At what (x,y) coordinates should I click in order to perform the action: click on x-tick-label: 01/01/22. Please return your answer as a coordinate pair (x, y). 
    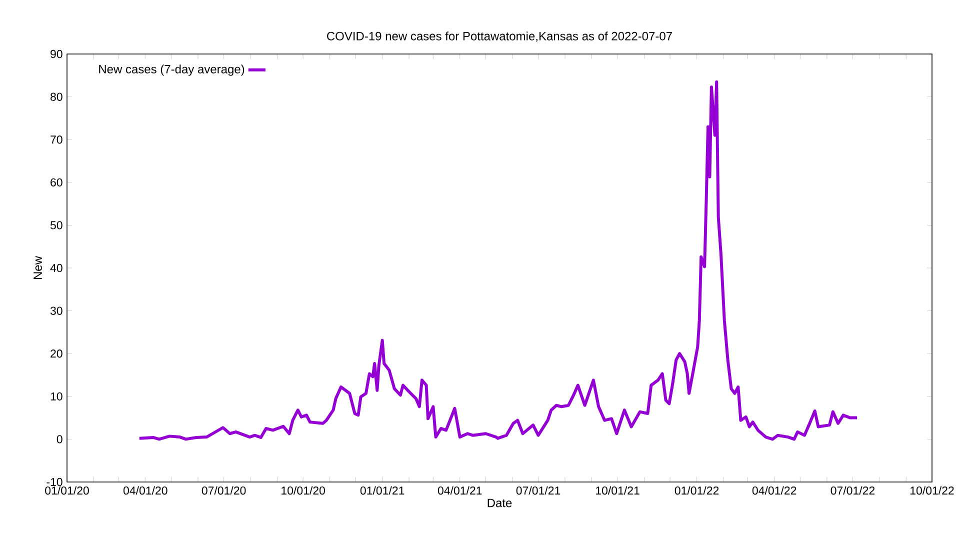
    Looking at the image, I should click on (696, 490).